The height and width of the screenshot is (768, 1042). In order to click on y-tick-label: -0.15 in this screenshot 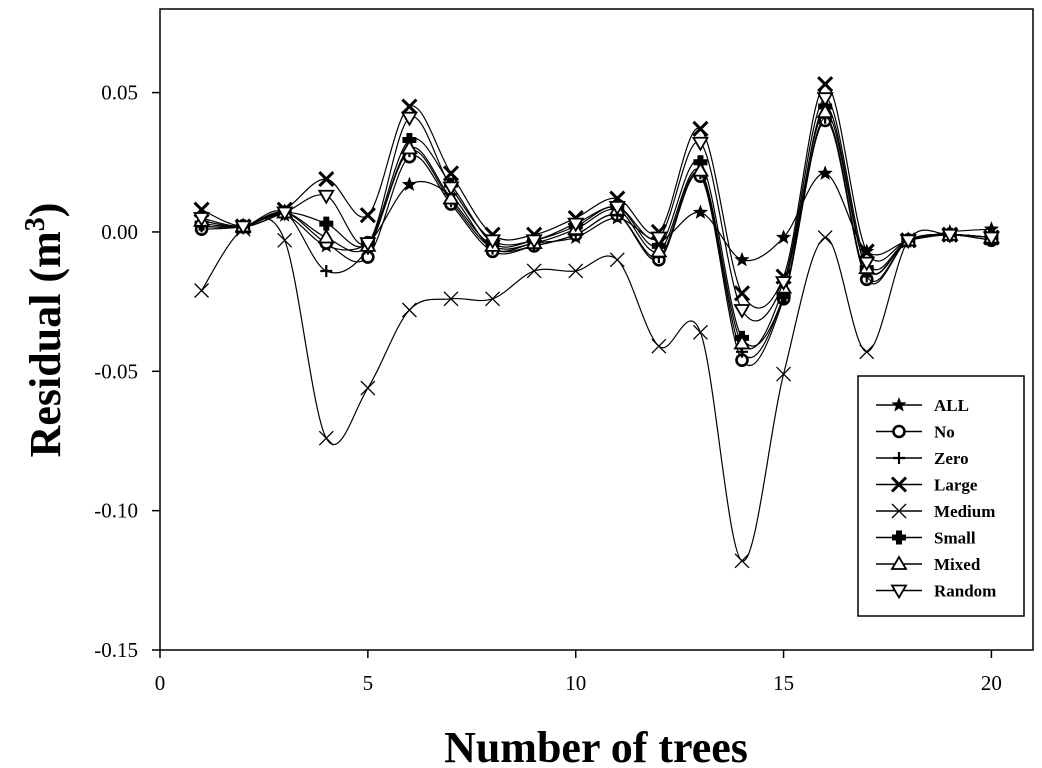, I will do `click(116, 650)`.